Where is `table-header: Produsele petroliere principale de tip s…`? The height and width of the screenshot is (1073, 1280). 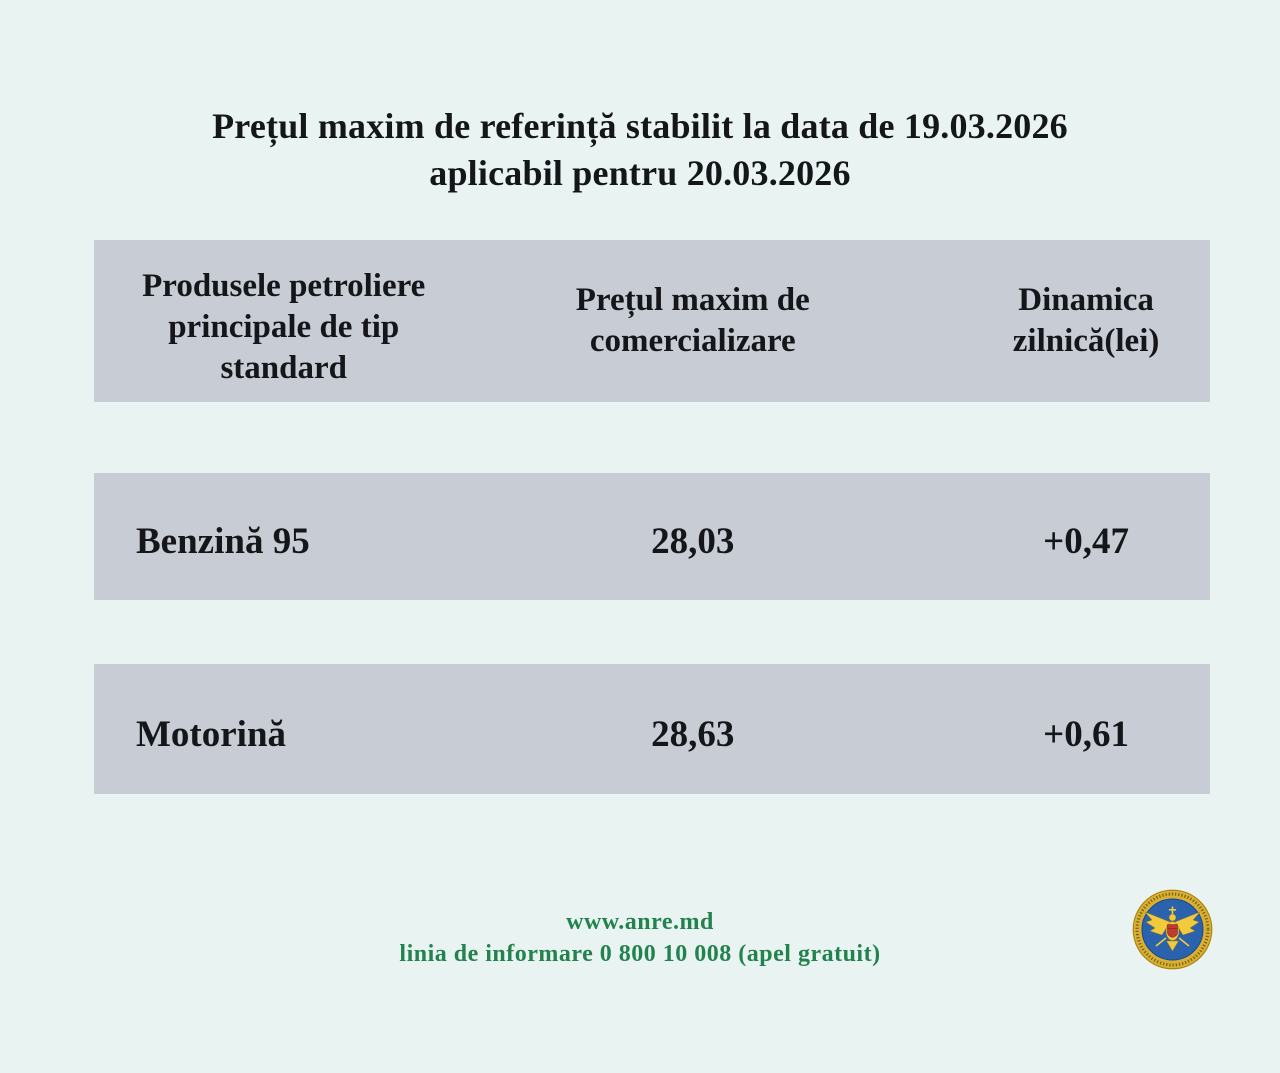 table-header: Produsele petroliere principale de tip s… is located at coordinates (652, 321).